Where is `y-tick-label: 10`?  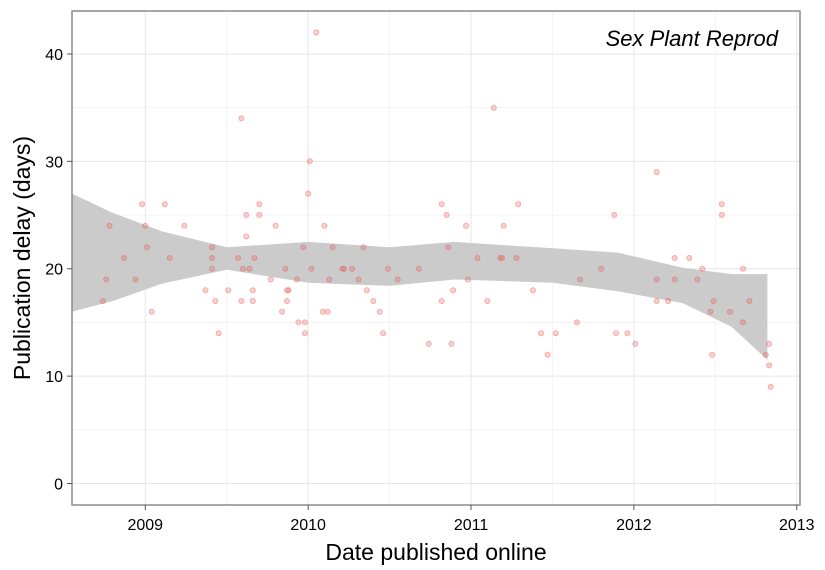 y-tick-label: 10 is located at coordinates (54, 377).